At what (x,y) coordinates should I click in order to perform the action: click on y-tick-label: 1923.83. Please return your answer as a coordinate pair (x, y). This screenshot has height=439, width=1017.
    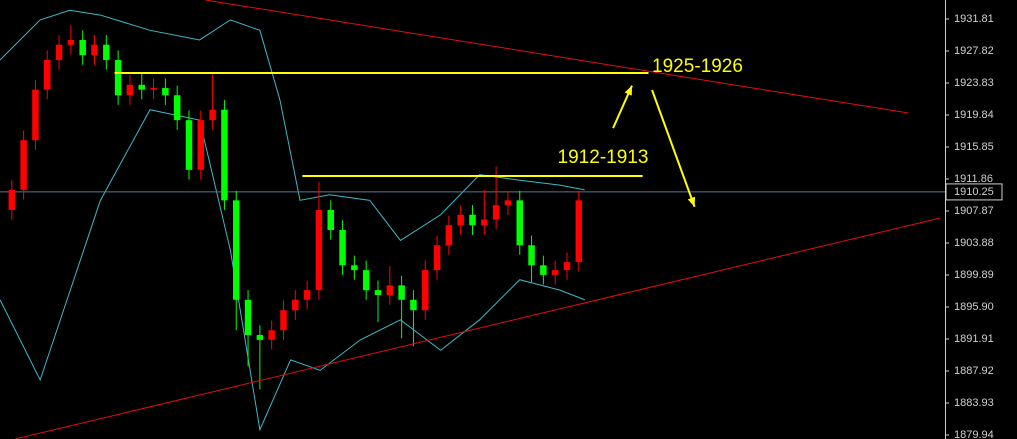
    Looking at the image, I should click on (974, 83).